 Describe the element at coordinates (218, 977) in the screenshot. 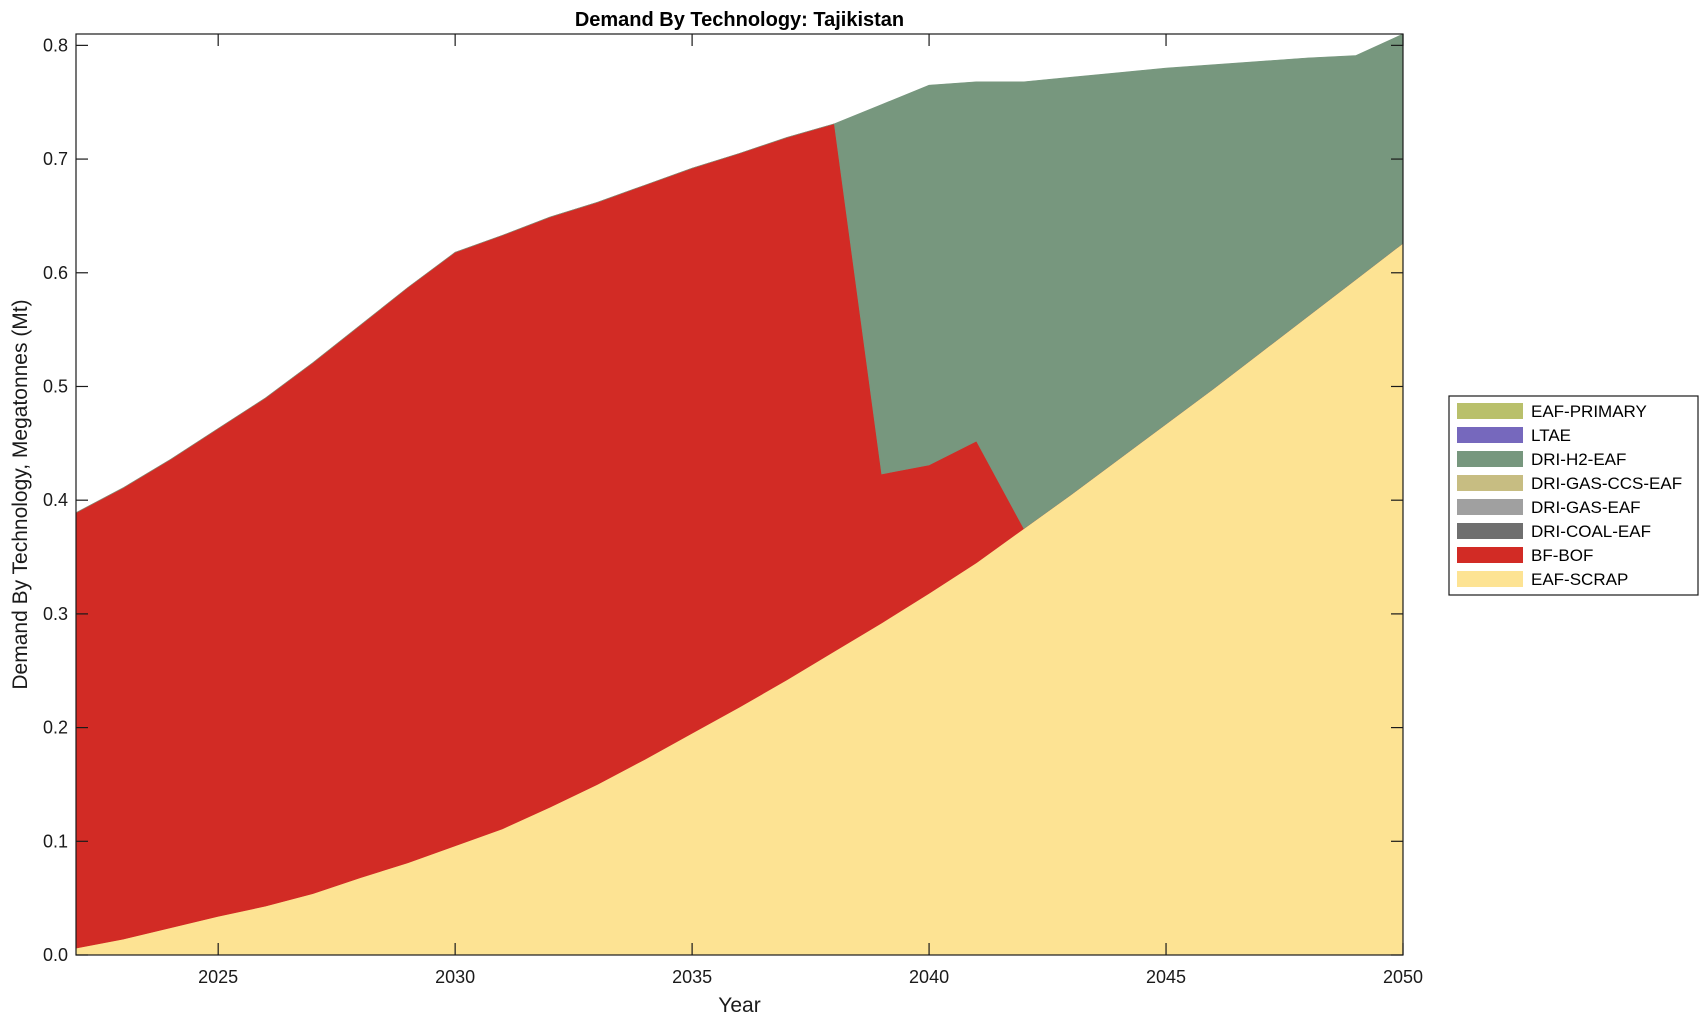

I see `x-tick-label: 2025` at that location.